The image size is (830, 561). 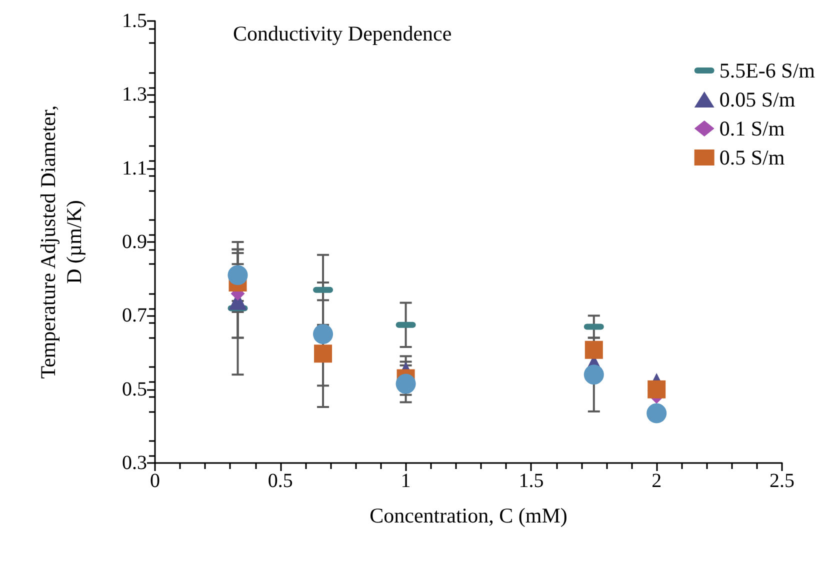 I want to click on y-axis-title: Temperature Adjusted Diameter, D (µm/K), so click(x=61, y=242).